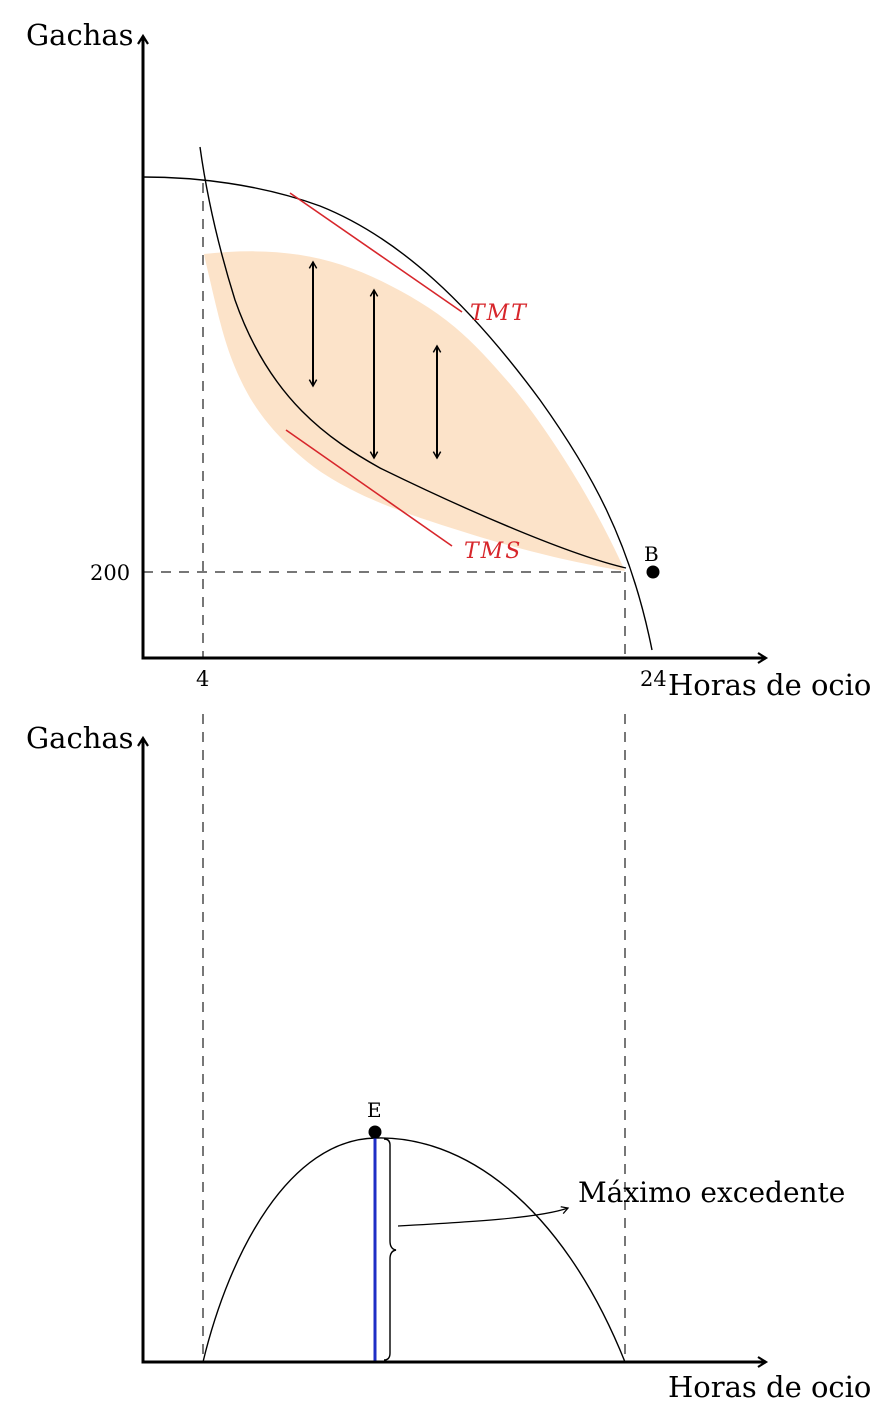 The image size is (879, 1403). Describe the element at coordinates (499, 313) in the screenshot. I see `tmt-label: TMT` at that location.